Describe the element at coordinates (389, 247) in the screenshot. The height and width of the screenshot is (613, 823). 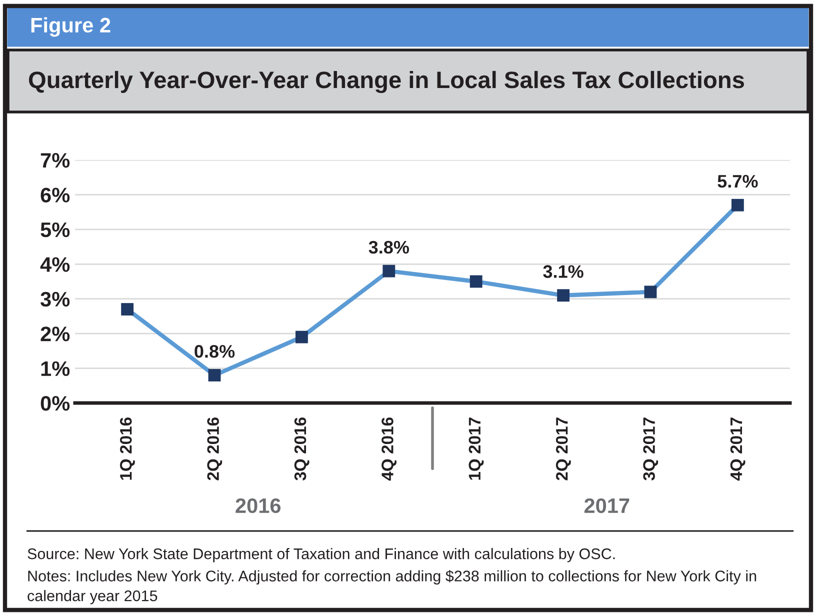
I see `data-label: 3.8%` at that location.